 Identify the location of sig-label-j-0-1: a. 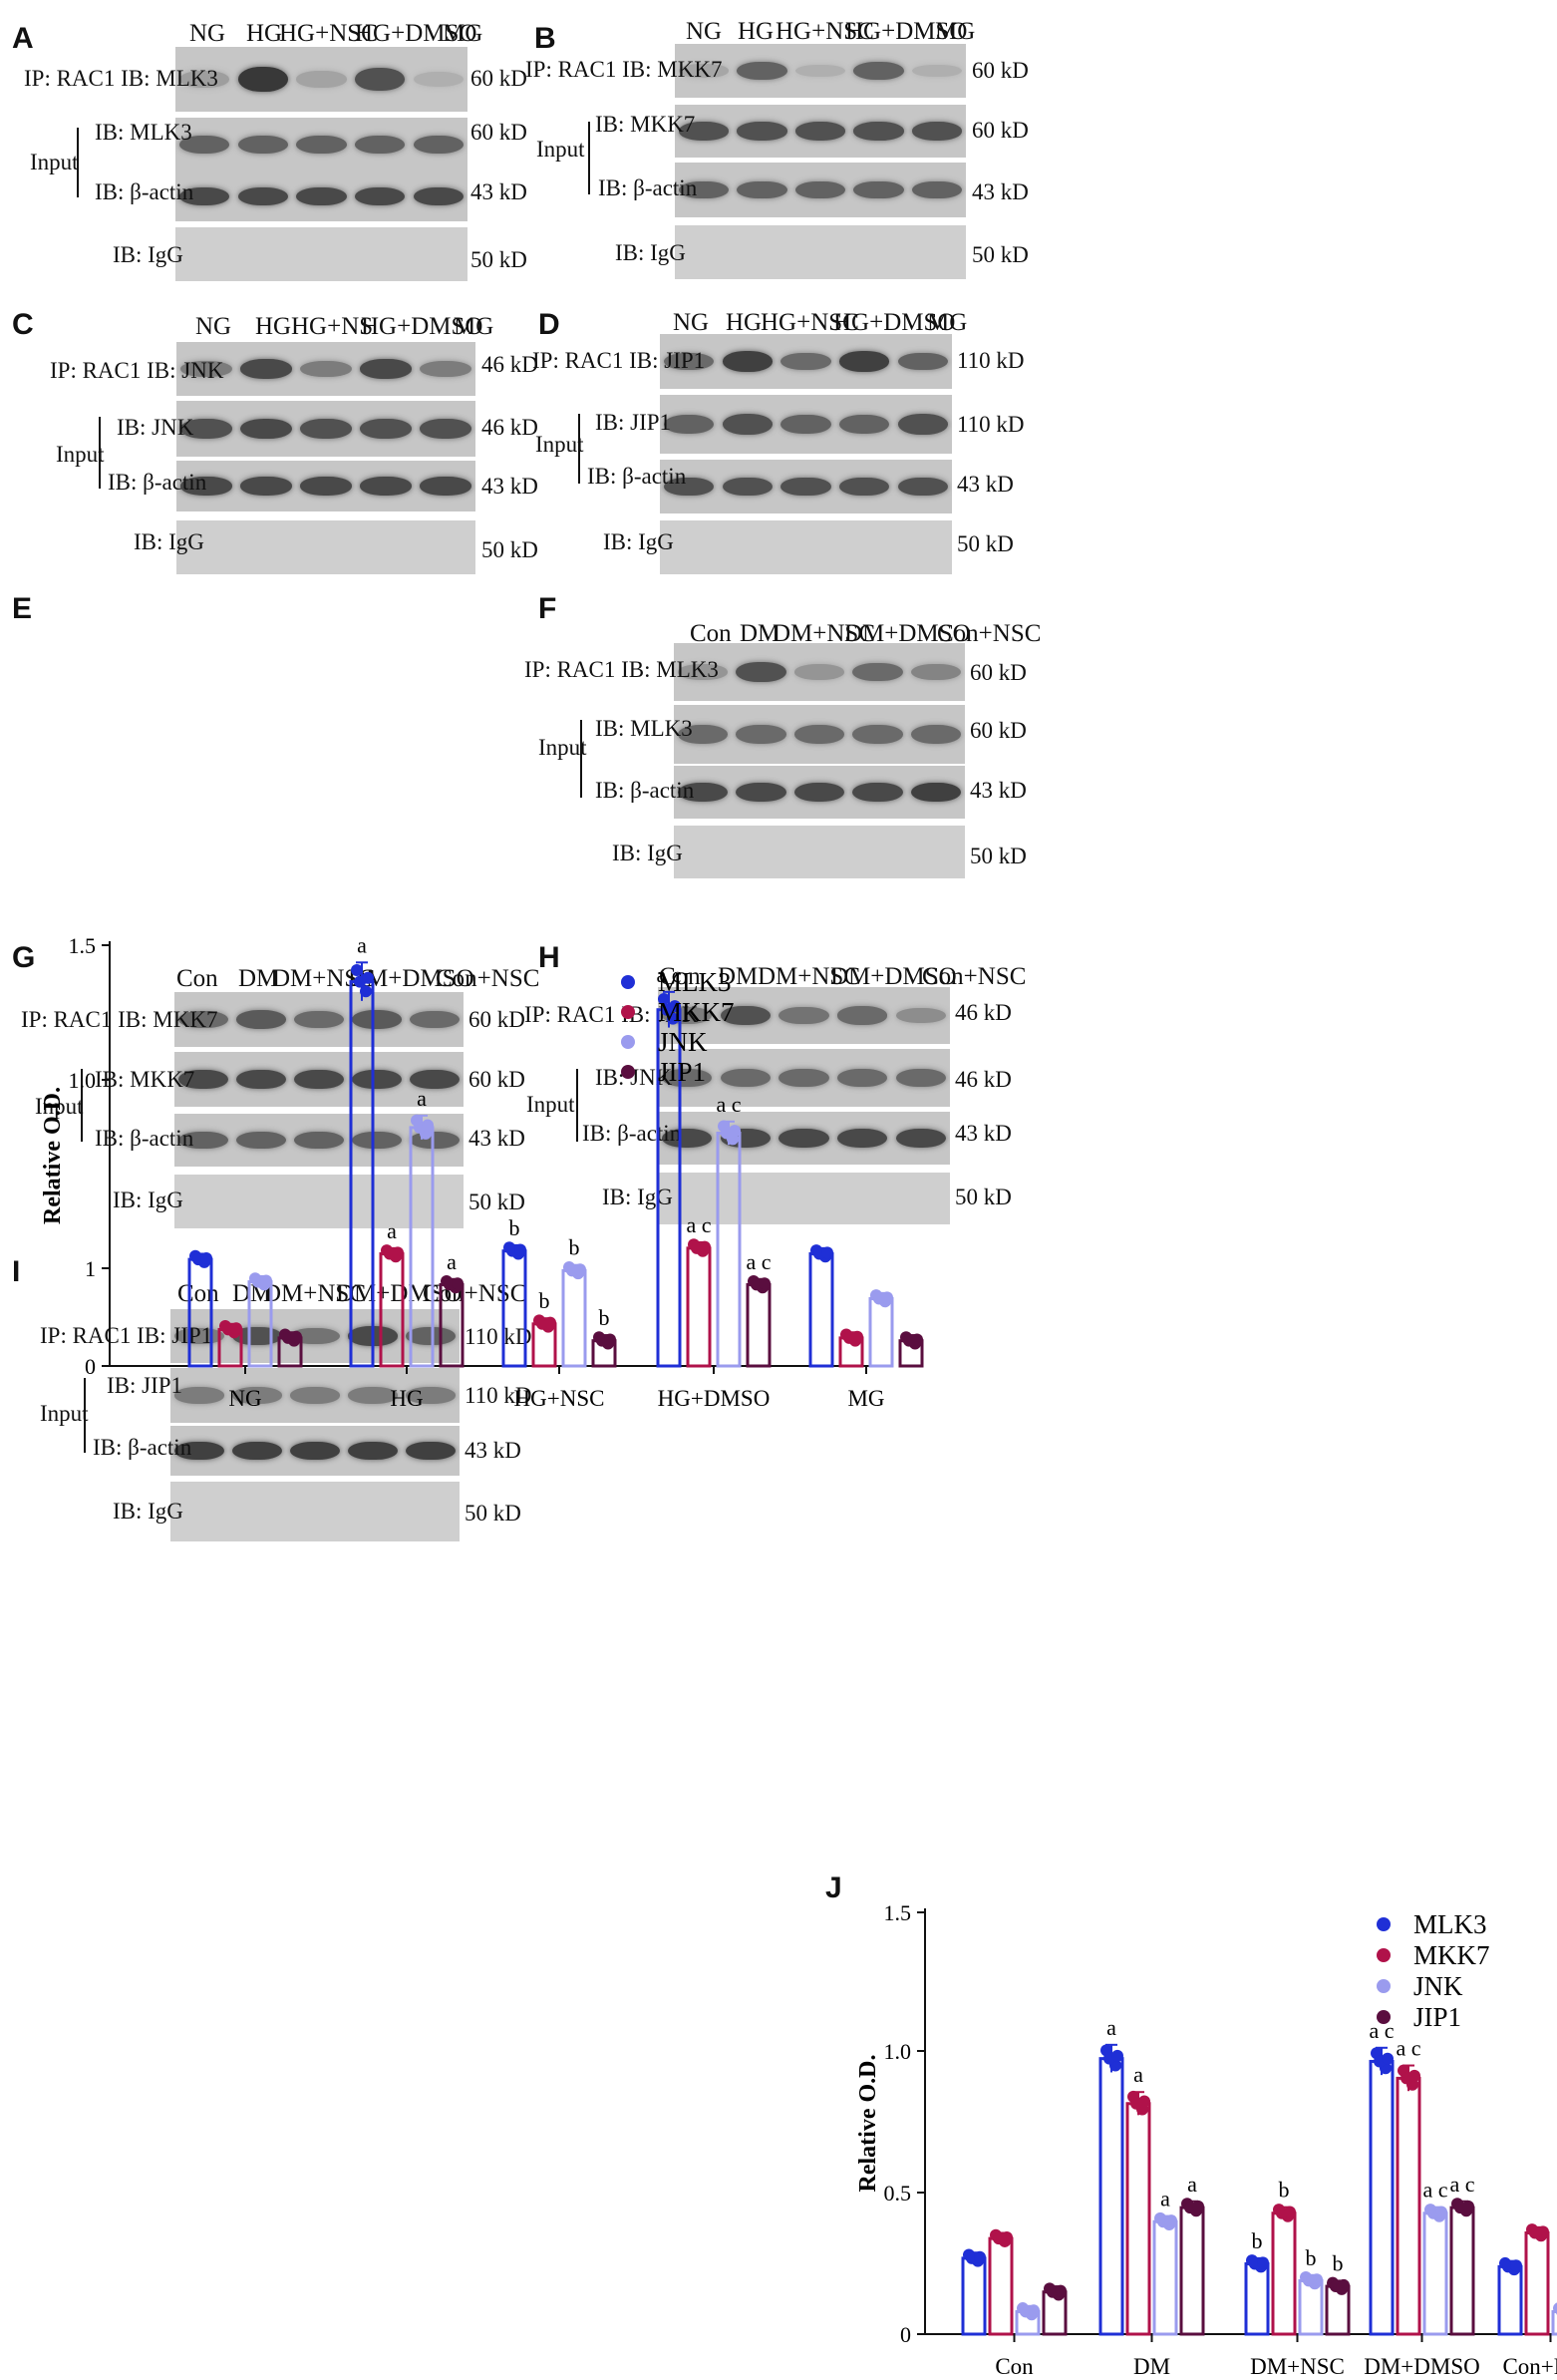
(1111, 2027).